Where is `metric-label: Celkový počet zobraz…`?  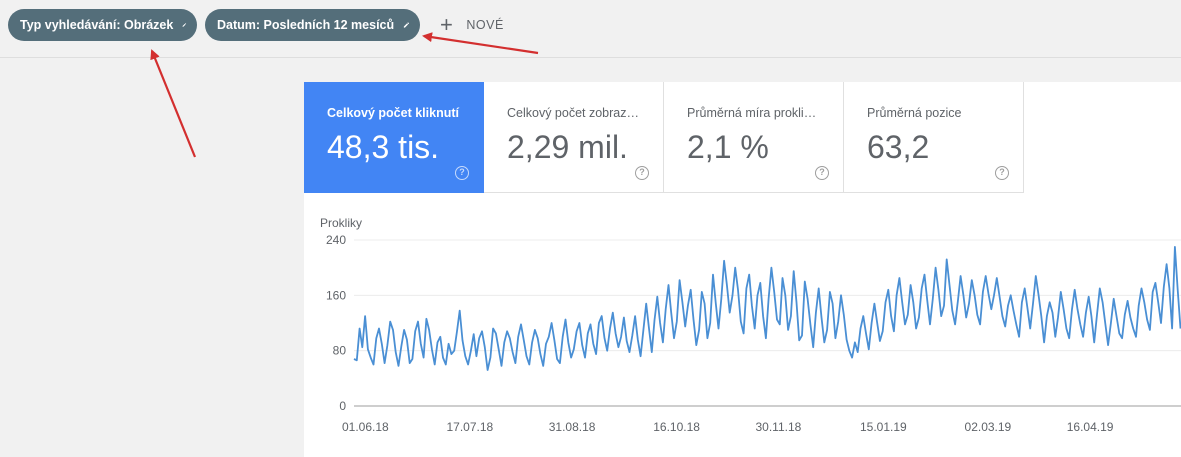
metric-label: Celkový počet zobraz… is located at coordinates (573, 113).